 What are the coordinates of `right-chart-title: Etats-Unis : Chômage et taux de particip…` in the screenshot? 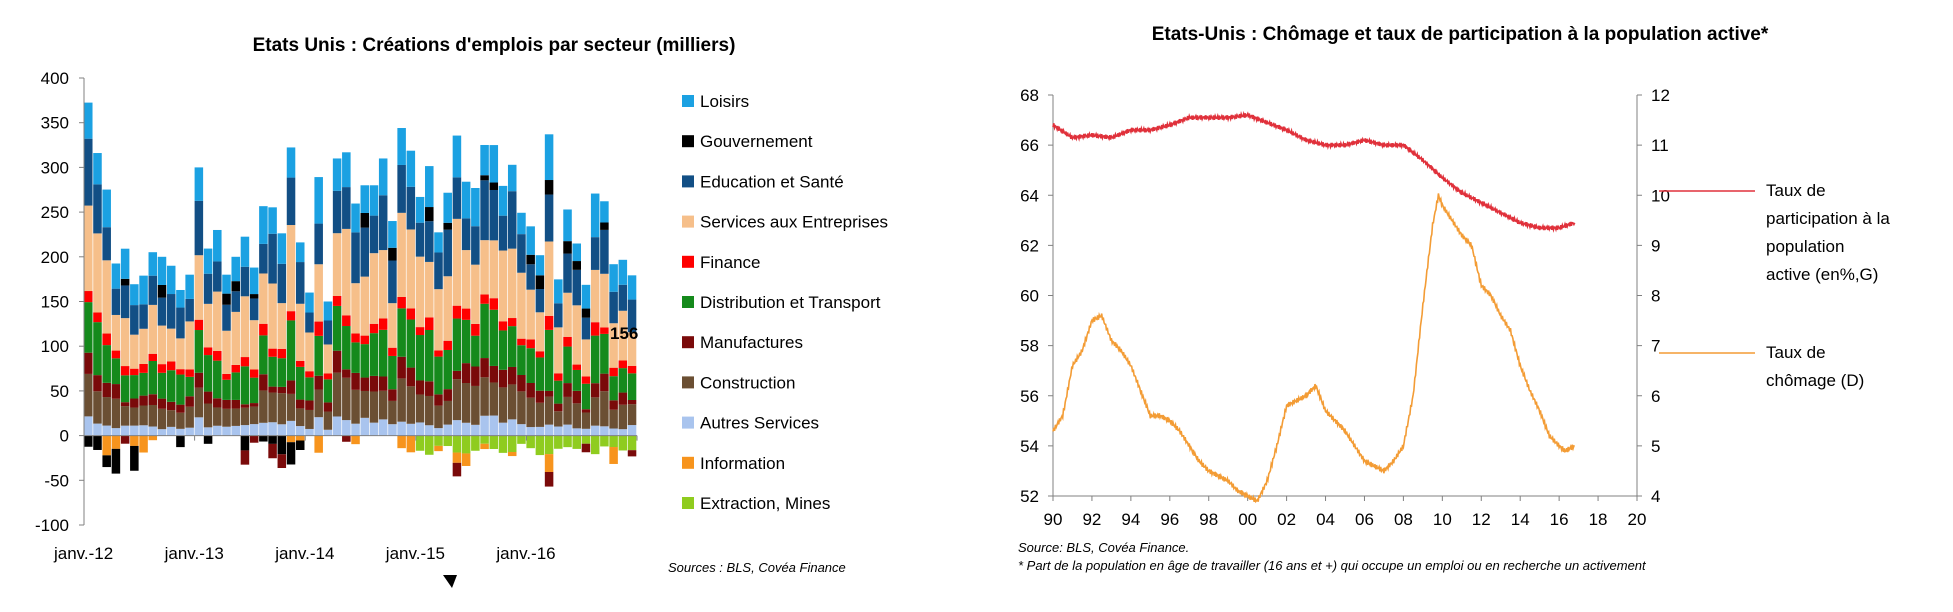 It's located at (1460, 34).